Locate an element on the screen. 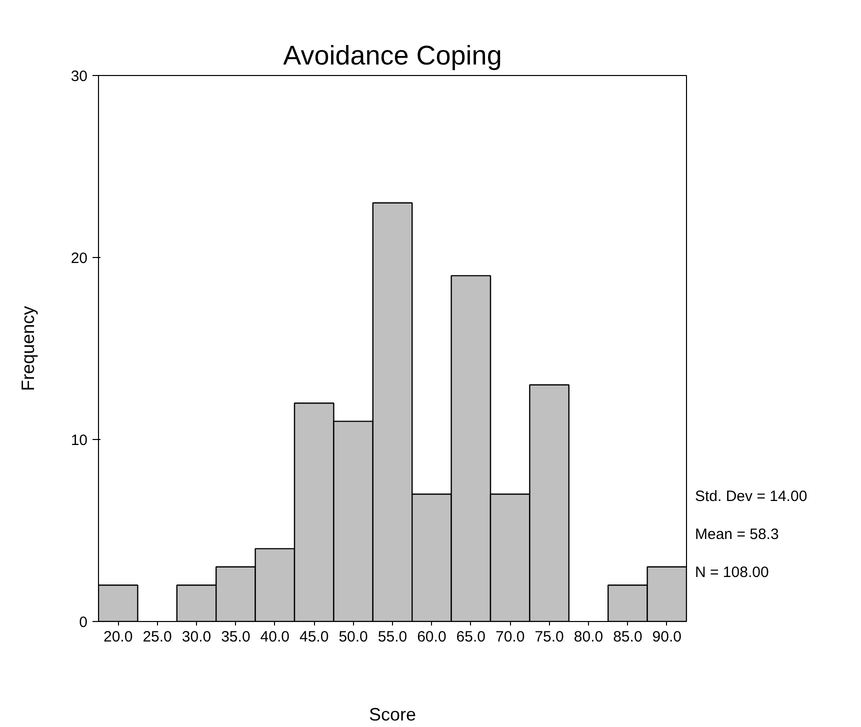 The width and height of the screenshot is (861, 727). x-tick-label: 35.0 is located at coordinates (235, 637).